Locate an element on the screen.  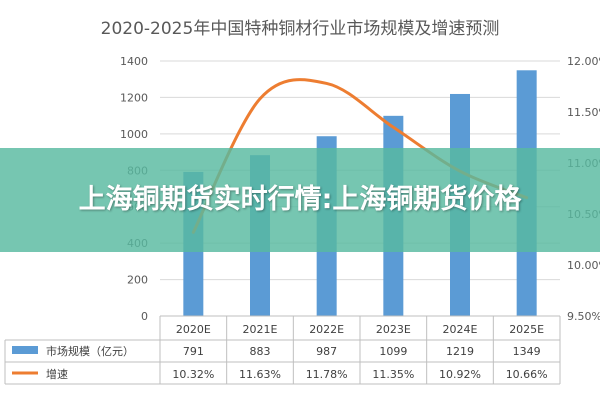
bar-value-label: 1219 is located at coordinates (460, 351).